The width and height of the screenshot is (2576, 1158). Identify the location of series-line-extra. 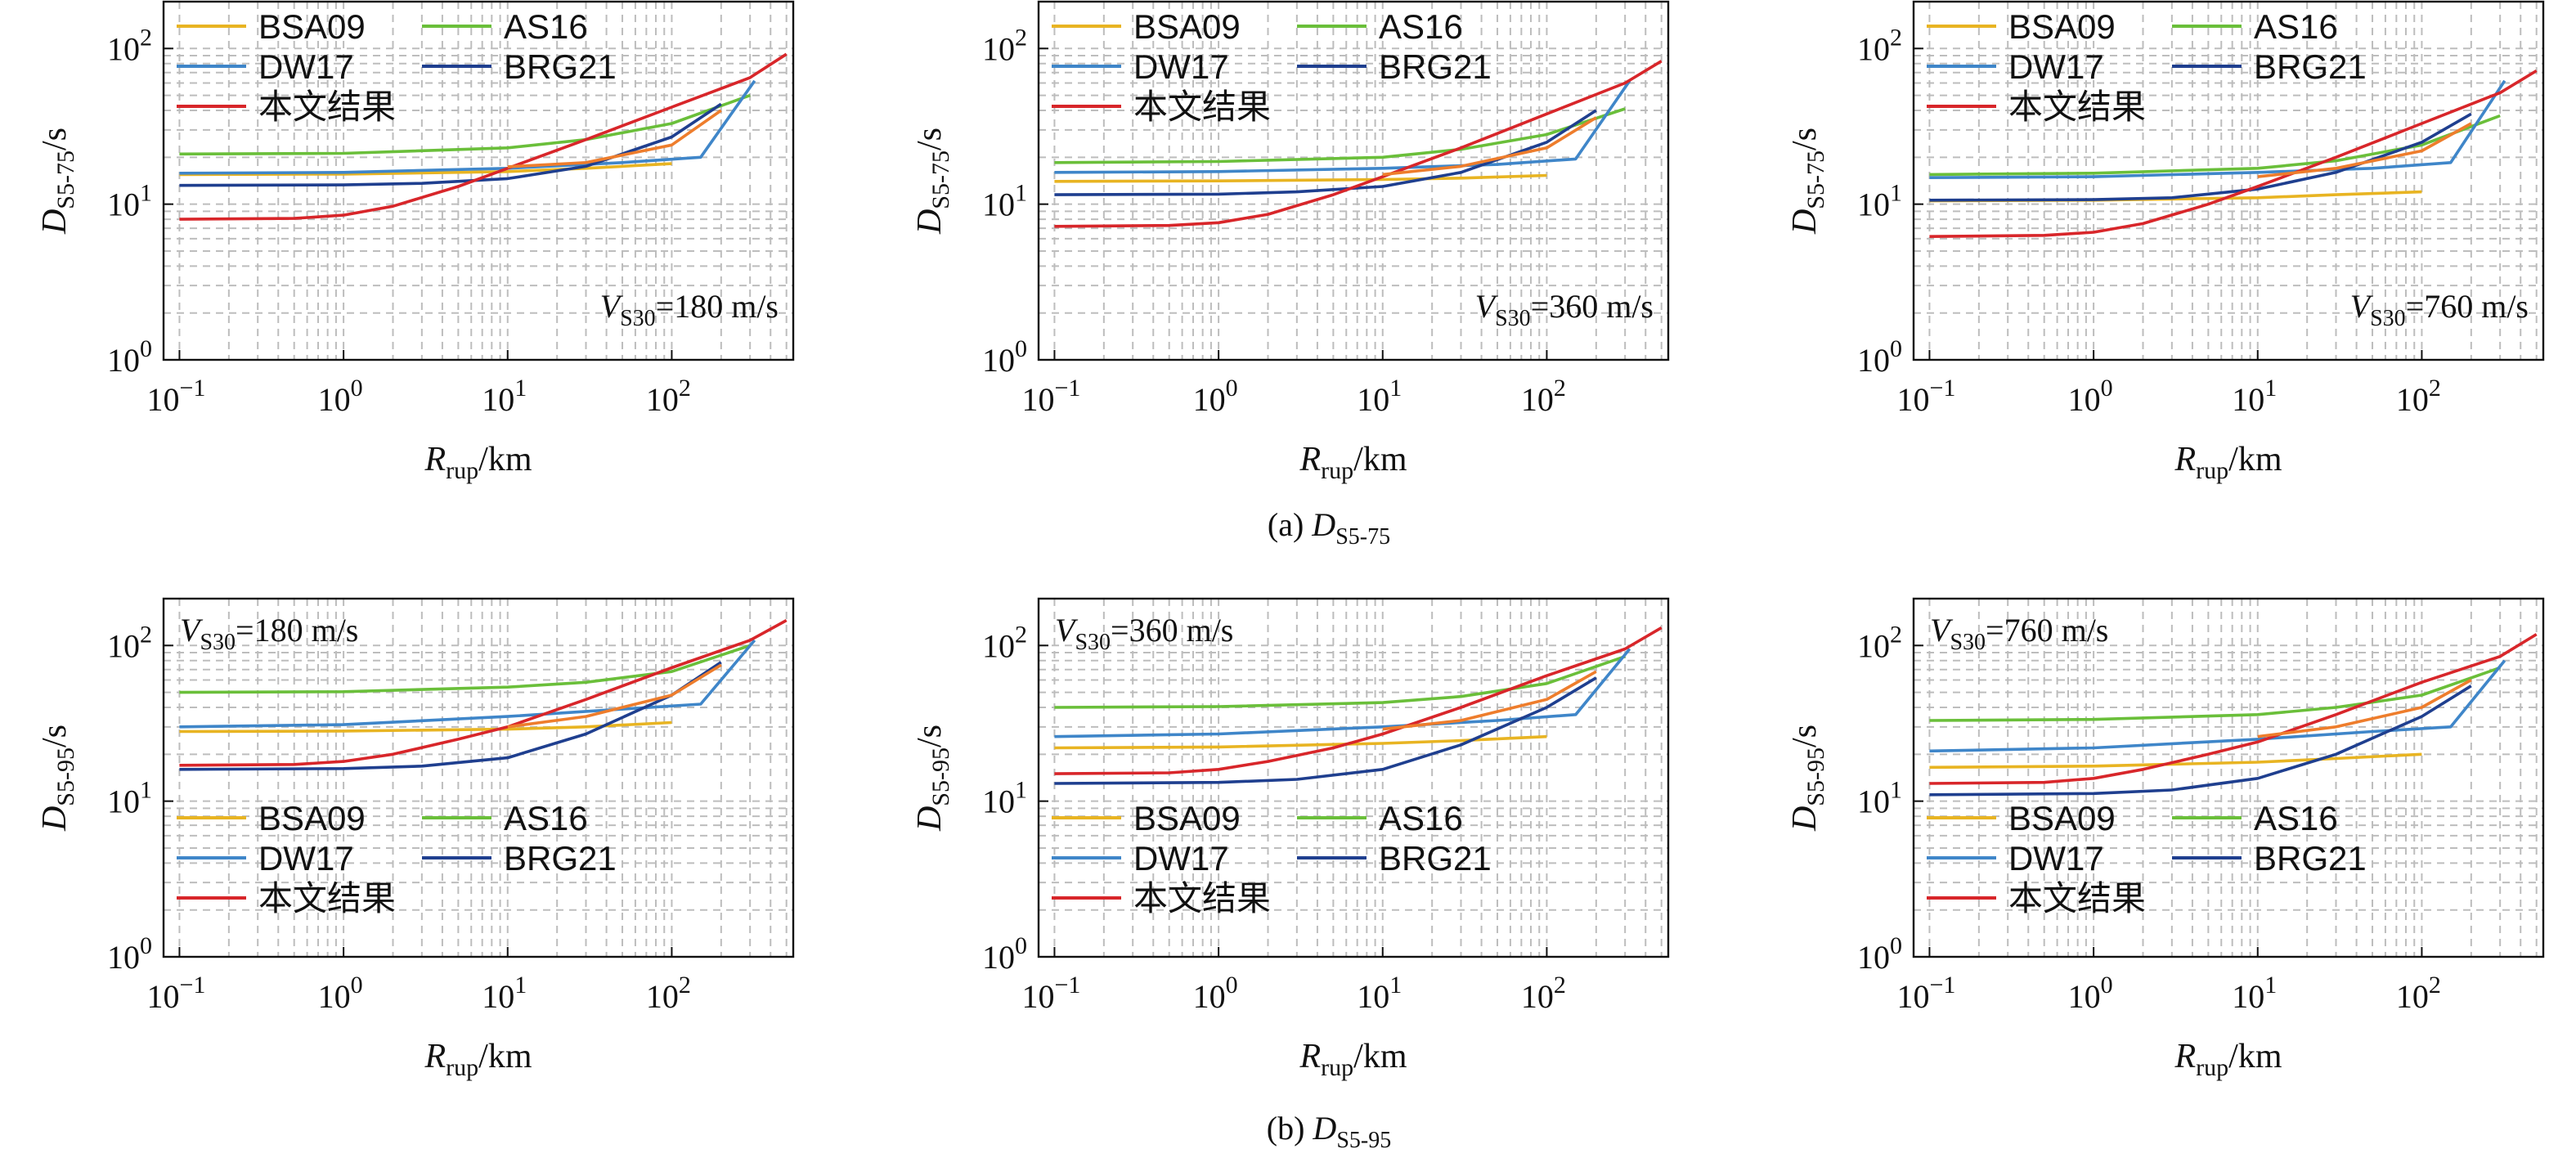
(1489, 146).